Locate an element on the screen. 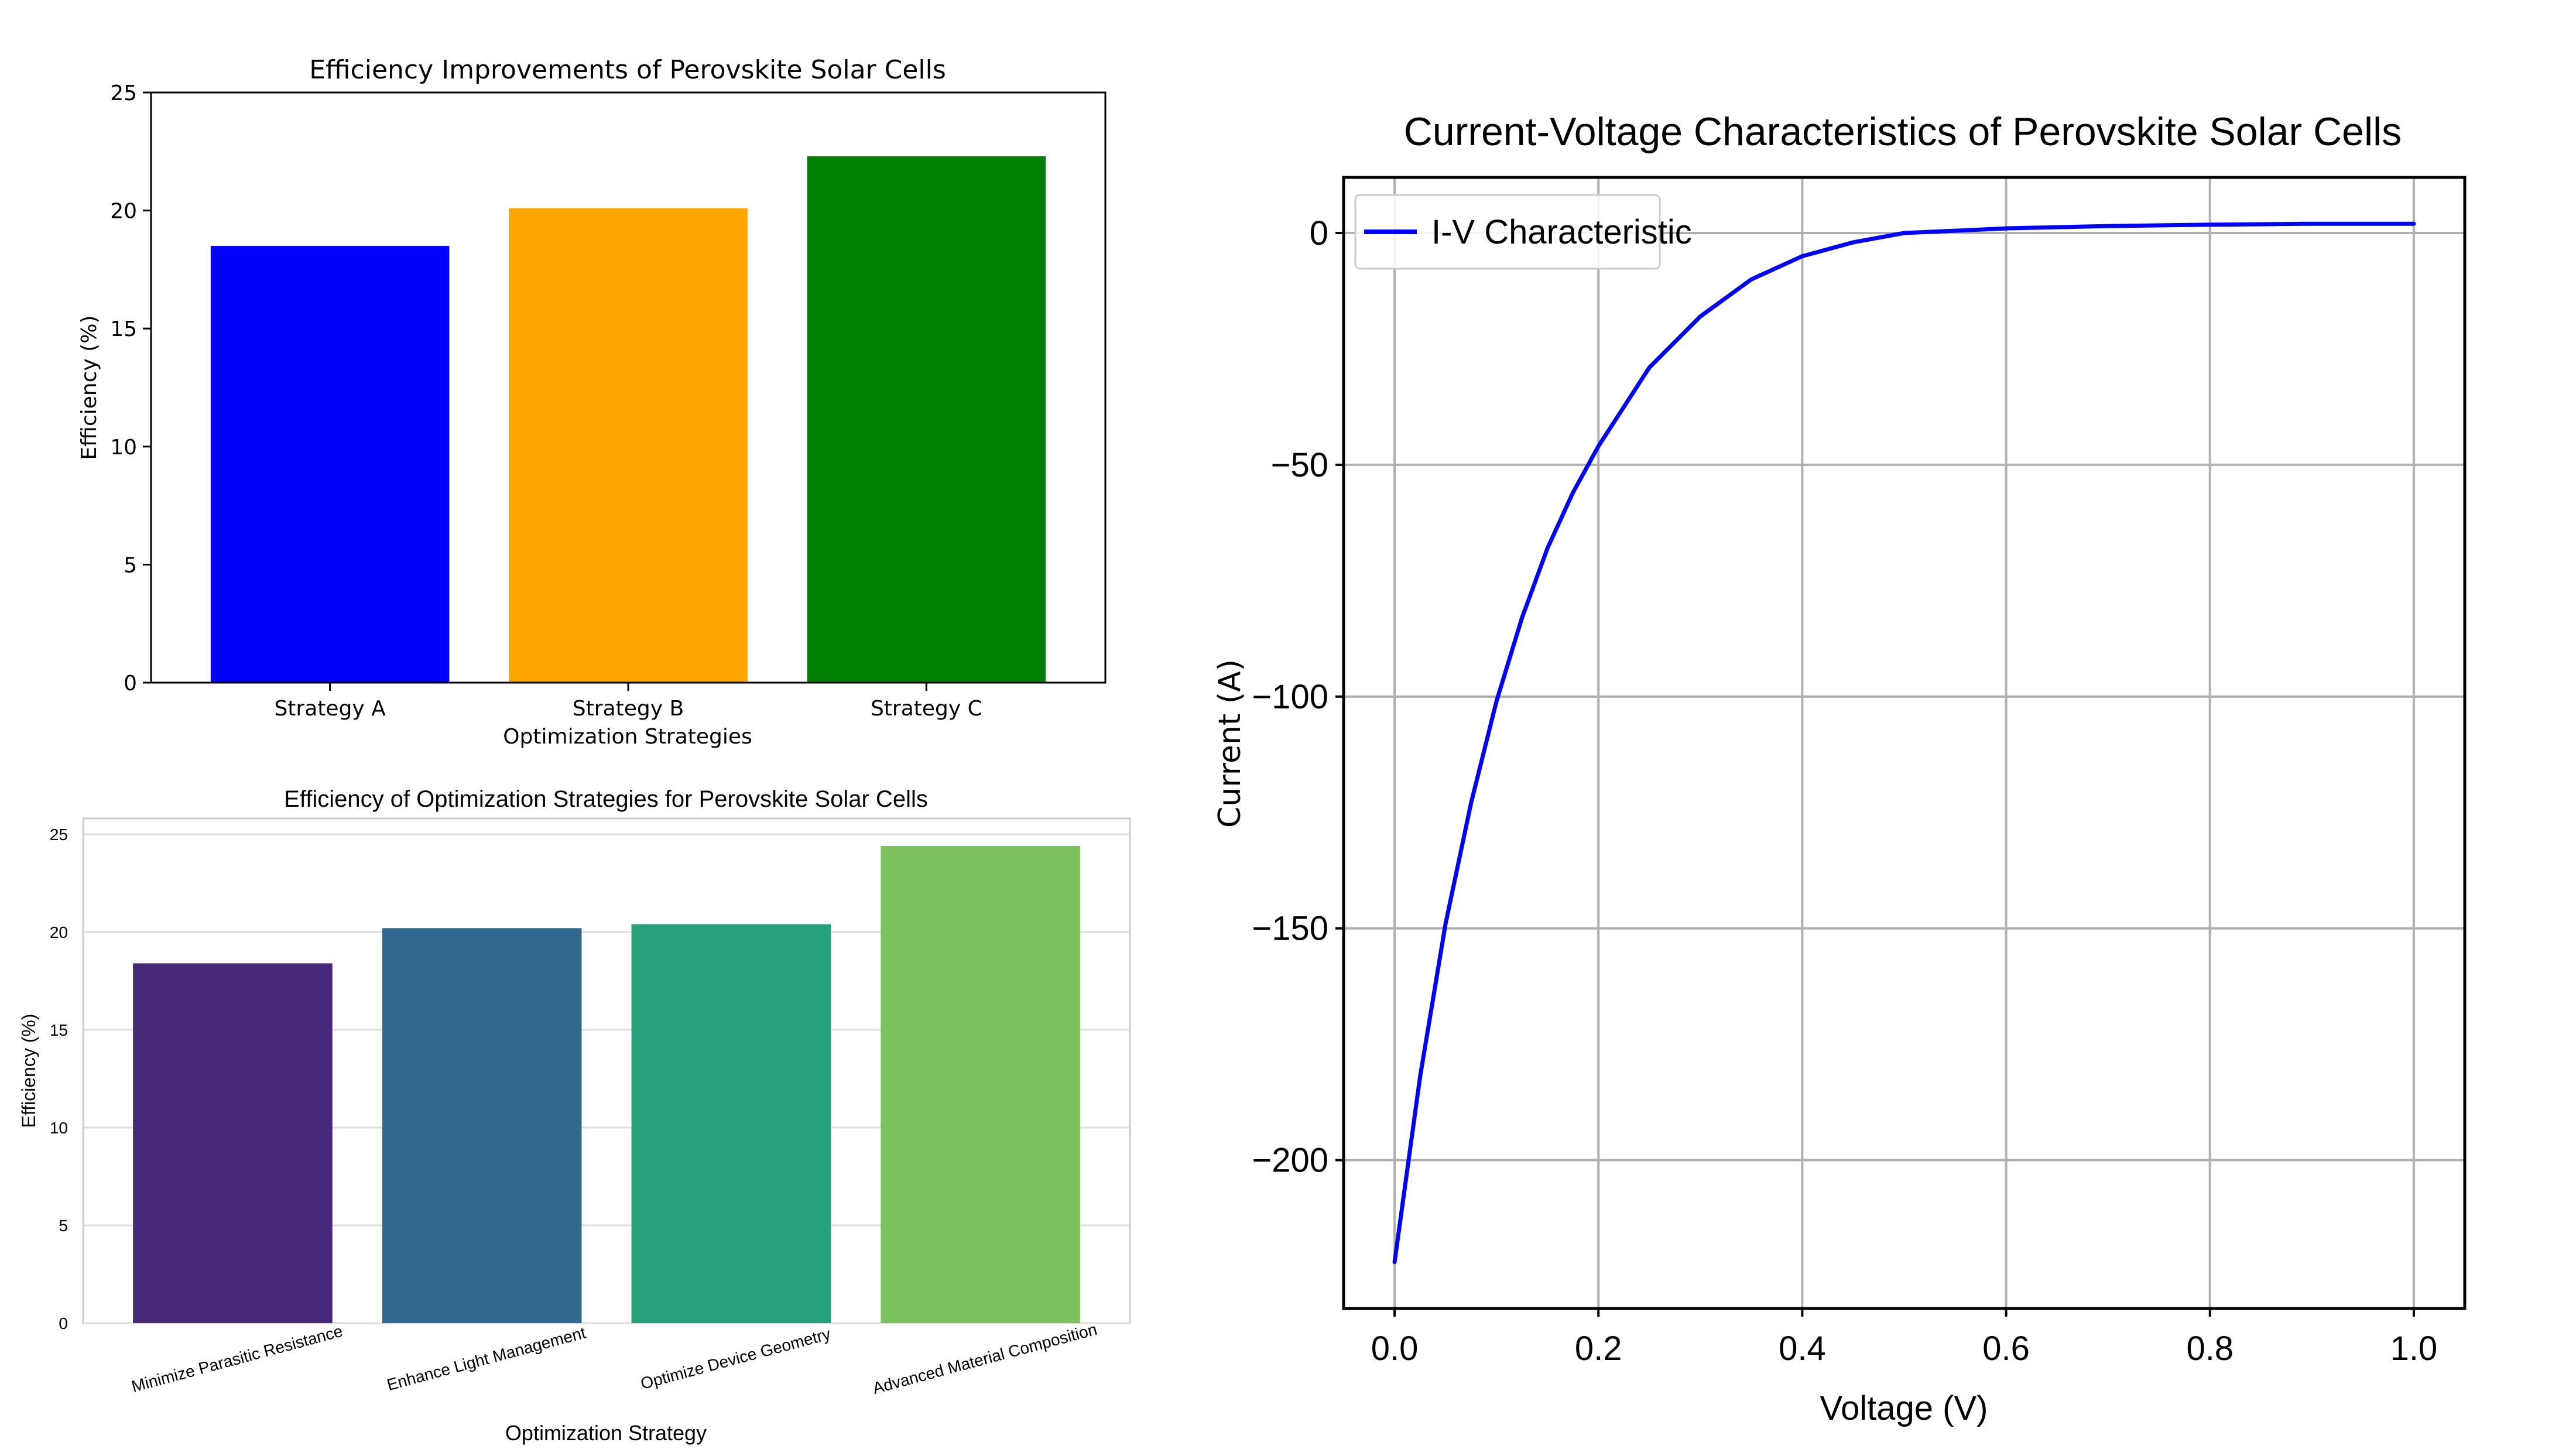 The height and width of the screenshot is (1449, 2576). chart1-x-tick-label: Strategy C is located at coordinates (926, 709).